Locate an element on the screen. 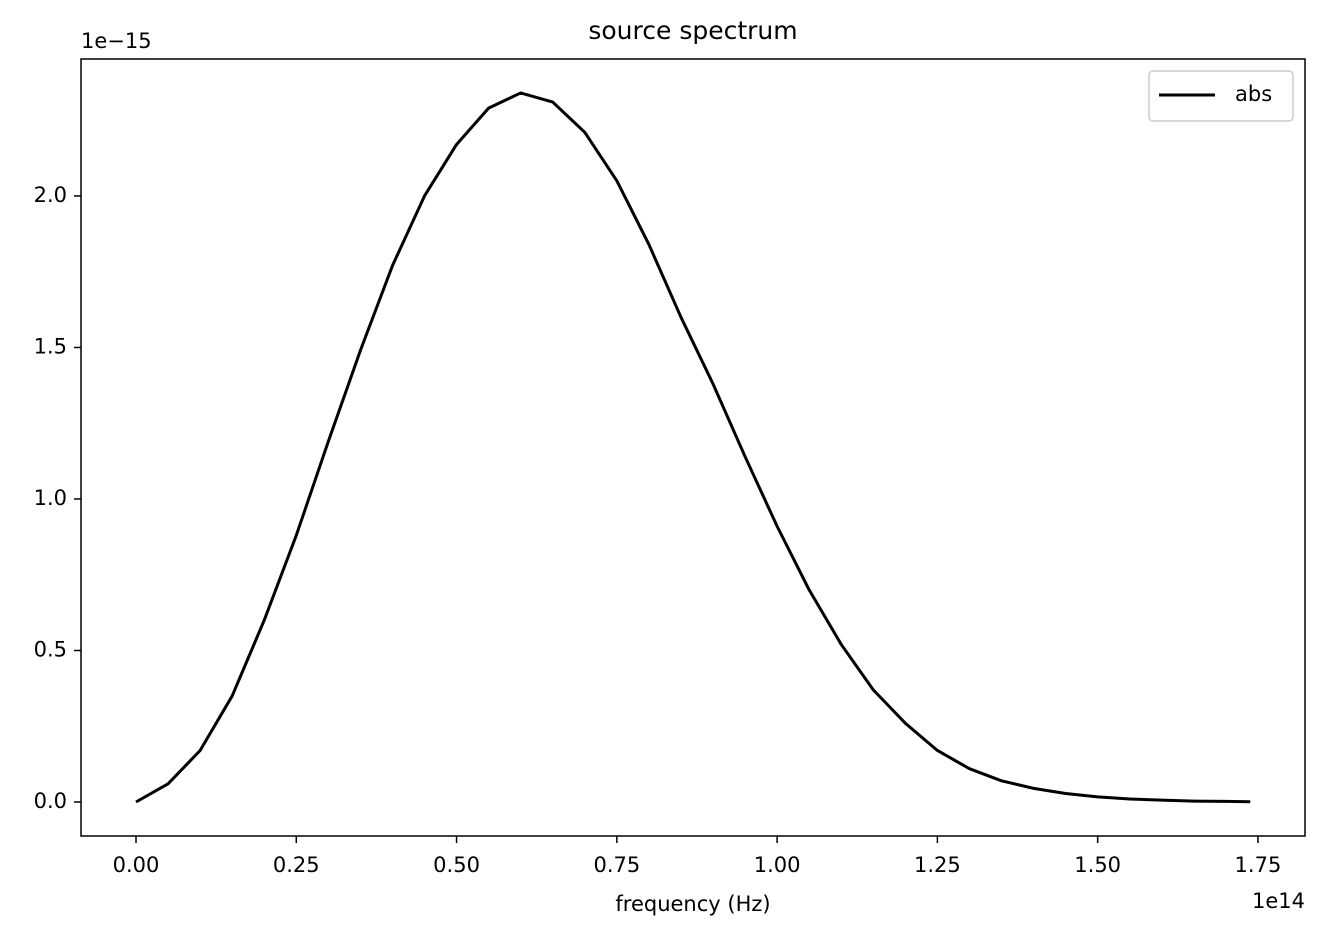  x-offset-label: 1e14 is located at coordinates (1278, 901).